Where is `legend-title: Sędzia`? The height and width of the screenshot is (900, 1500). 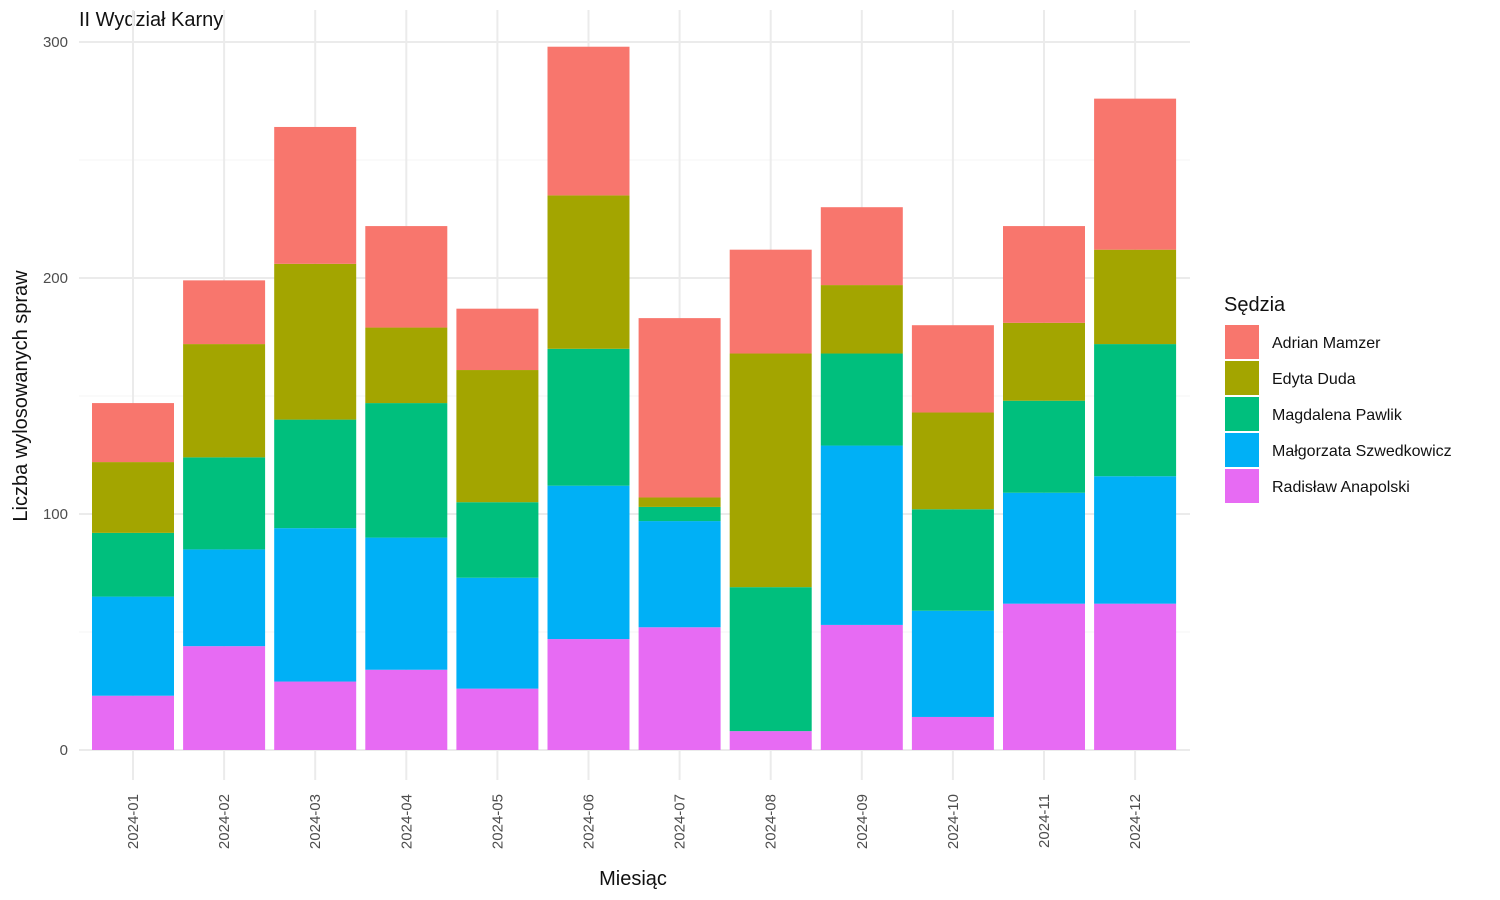 legend-title: Sędzia is located at coordinates (1255, 305).